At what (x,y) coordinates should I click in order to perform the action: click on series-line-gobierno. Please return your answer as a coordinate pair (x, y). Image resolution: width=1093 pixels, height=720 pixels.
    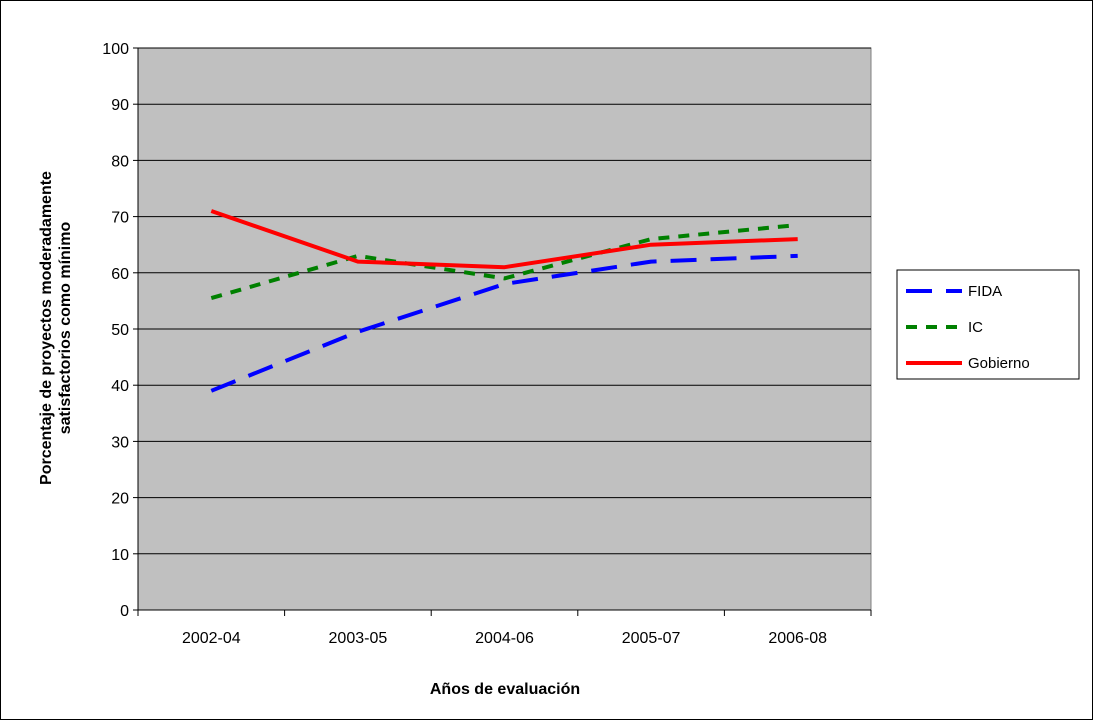
    Looking at the image, I should click on (504, 239).